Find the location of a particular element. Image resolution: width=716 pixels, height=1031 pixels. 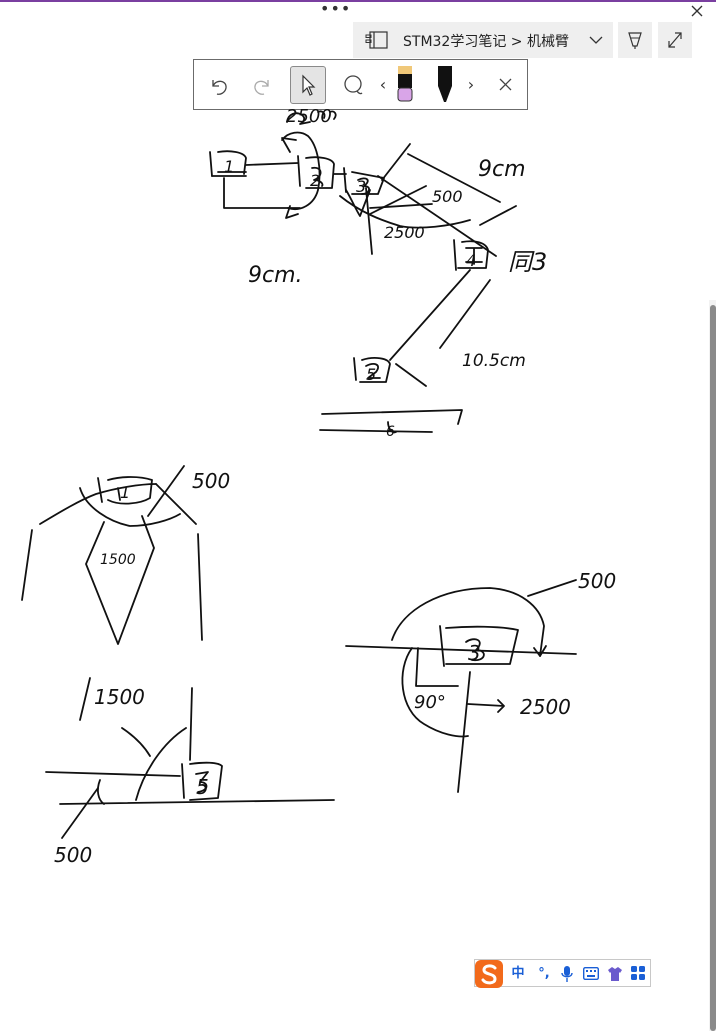

ime-toolbar: 中 °, is located at coordinates (562, 974).